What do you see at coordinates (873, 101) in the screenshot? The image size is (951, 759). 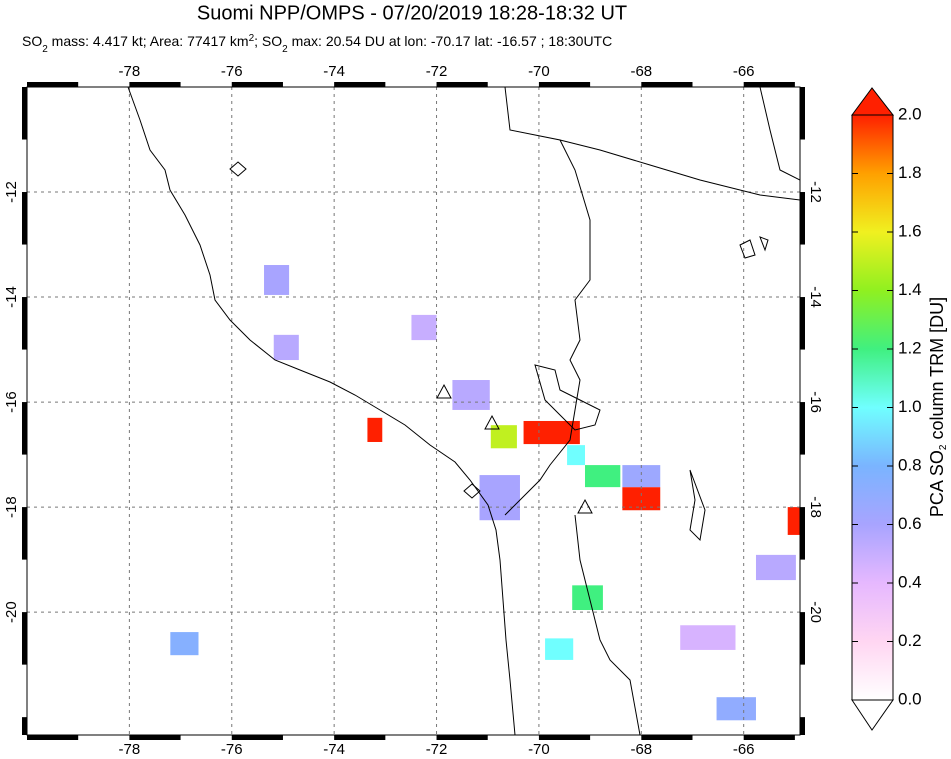 I see `colorbar-extend-top` at bounding box center [873, 101].